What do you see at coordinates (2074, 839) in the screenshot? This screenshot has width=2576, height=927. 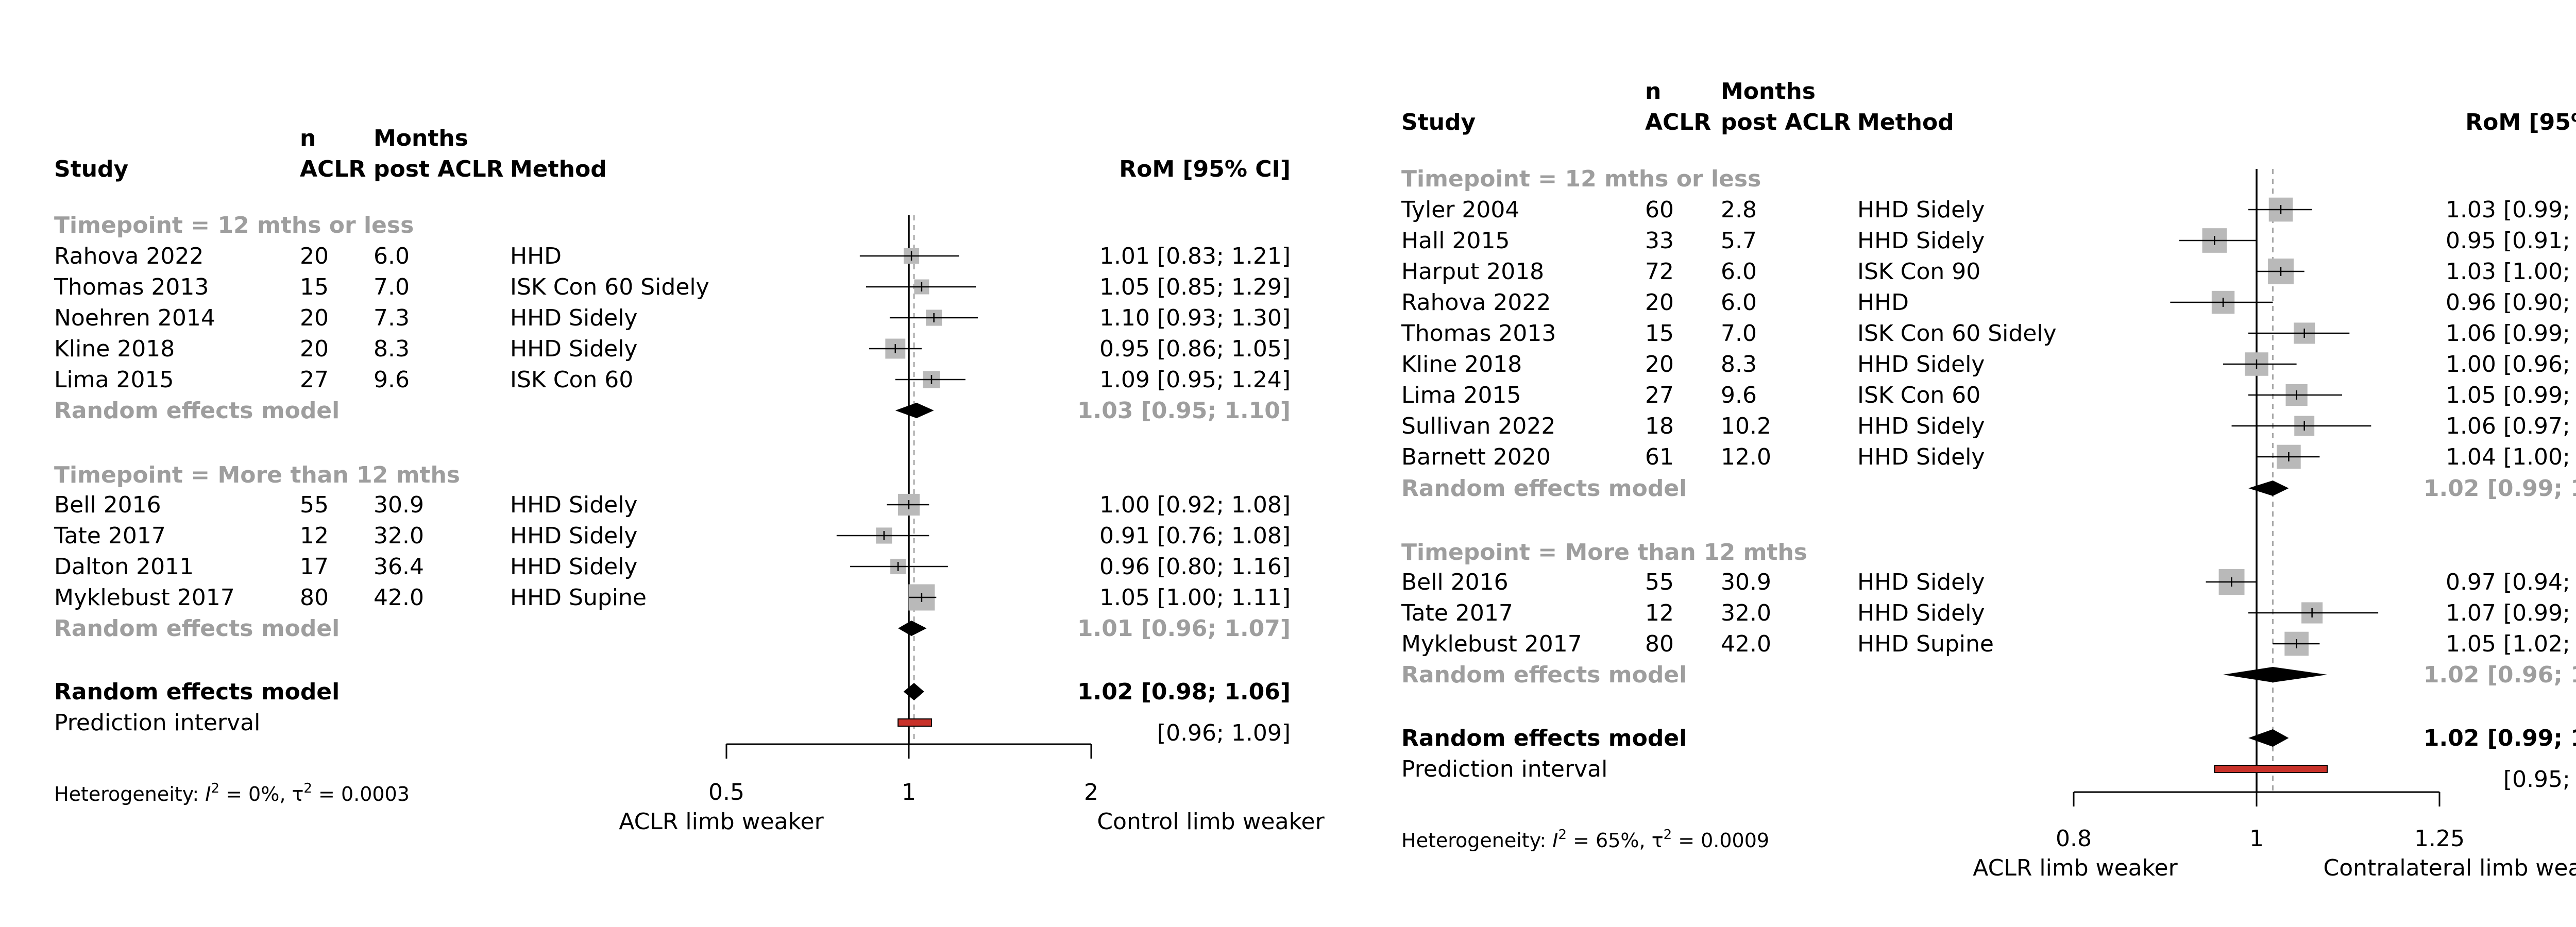 I see `x-axis-tick-label: 0.8` at bounding box center [2074, 839].